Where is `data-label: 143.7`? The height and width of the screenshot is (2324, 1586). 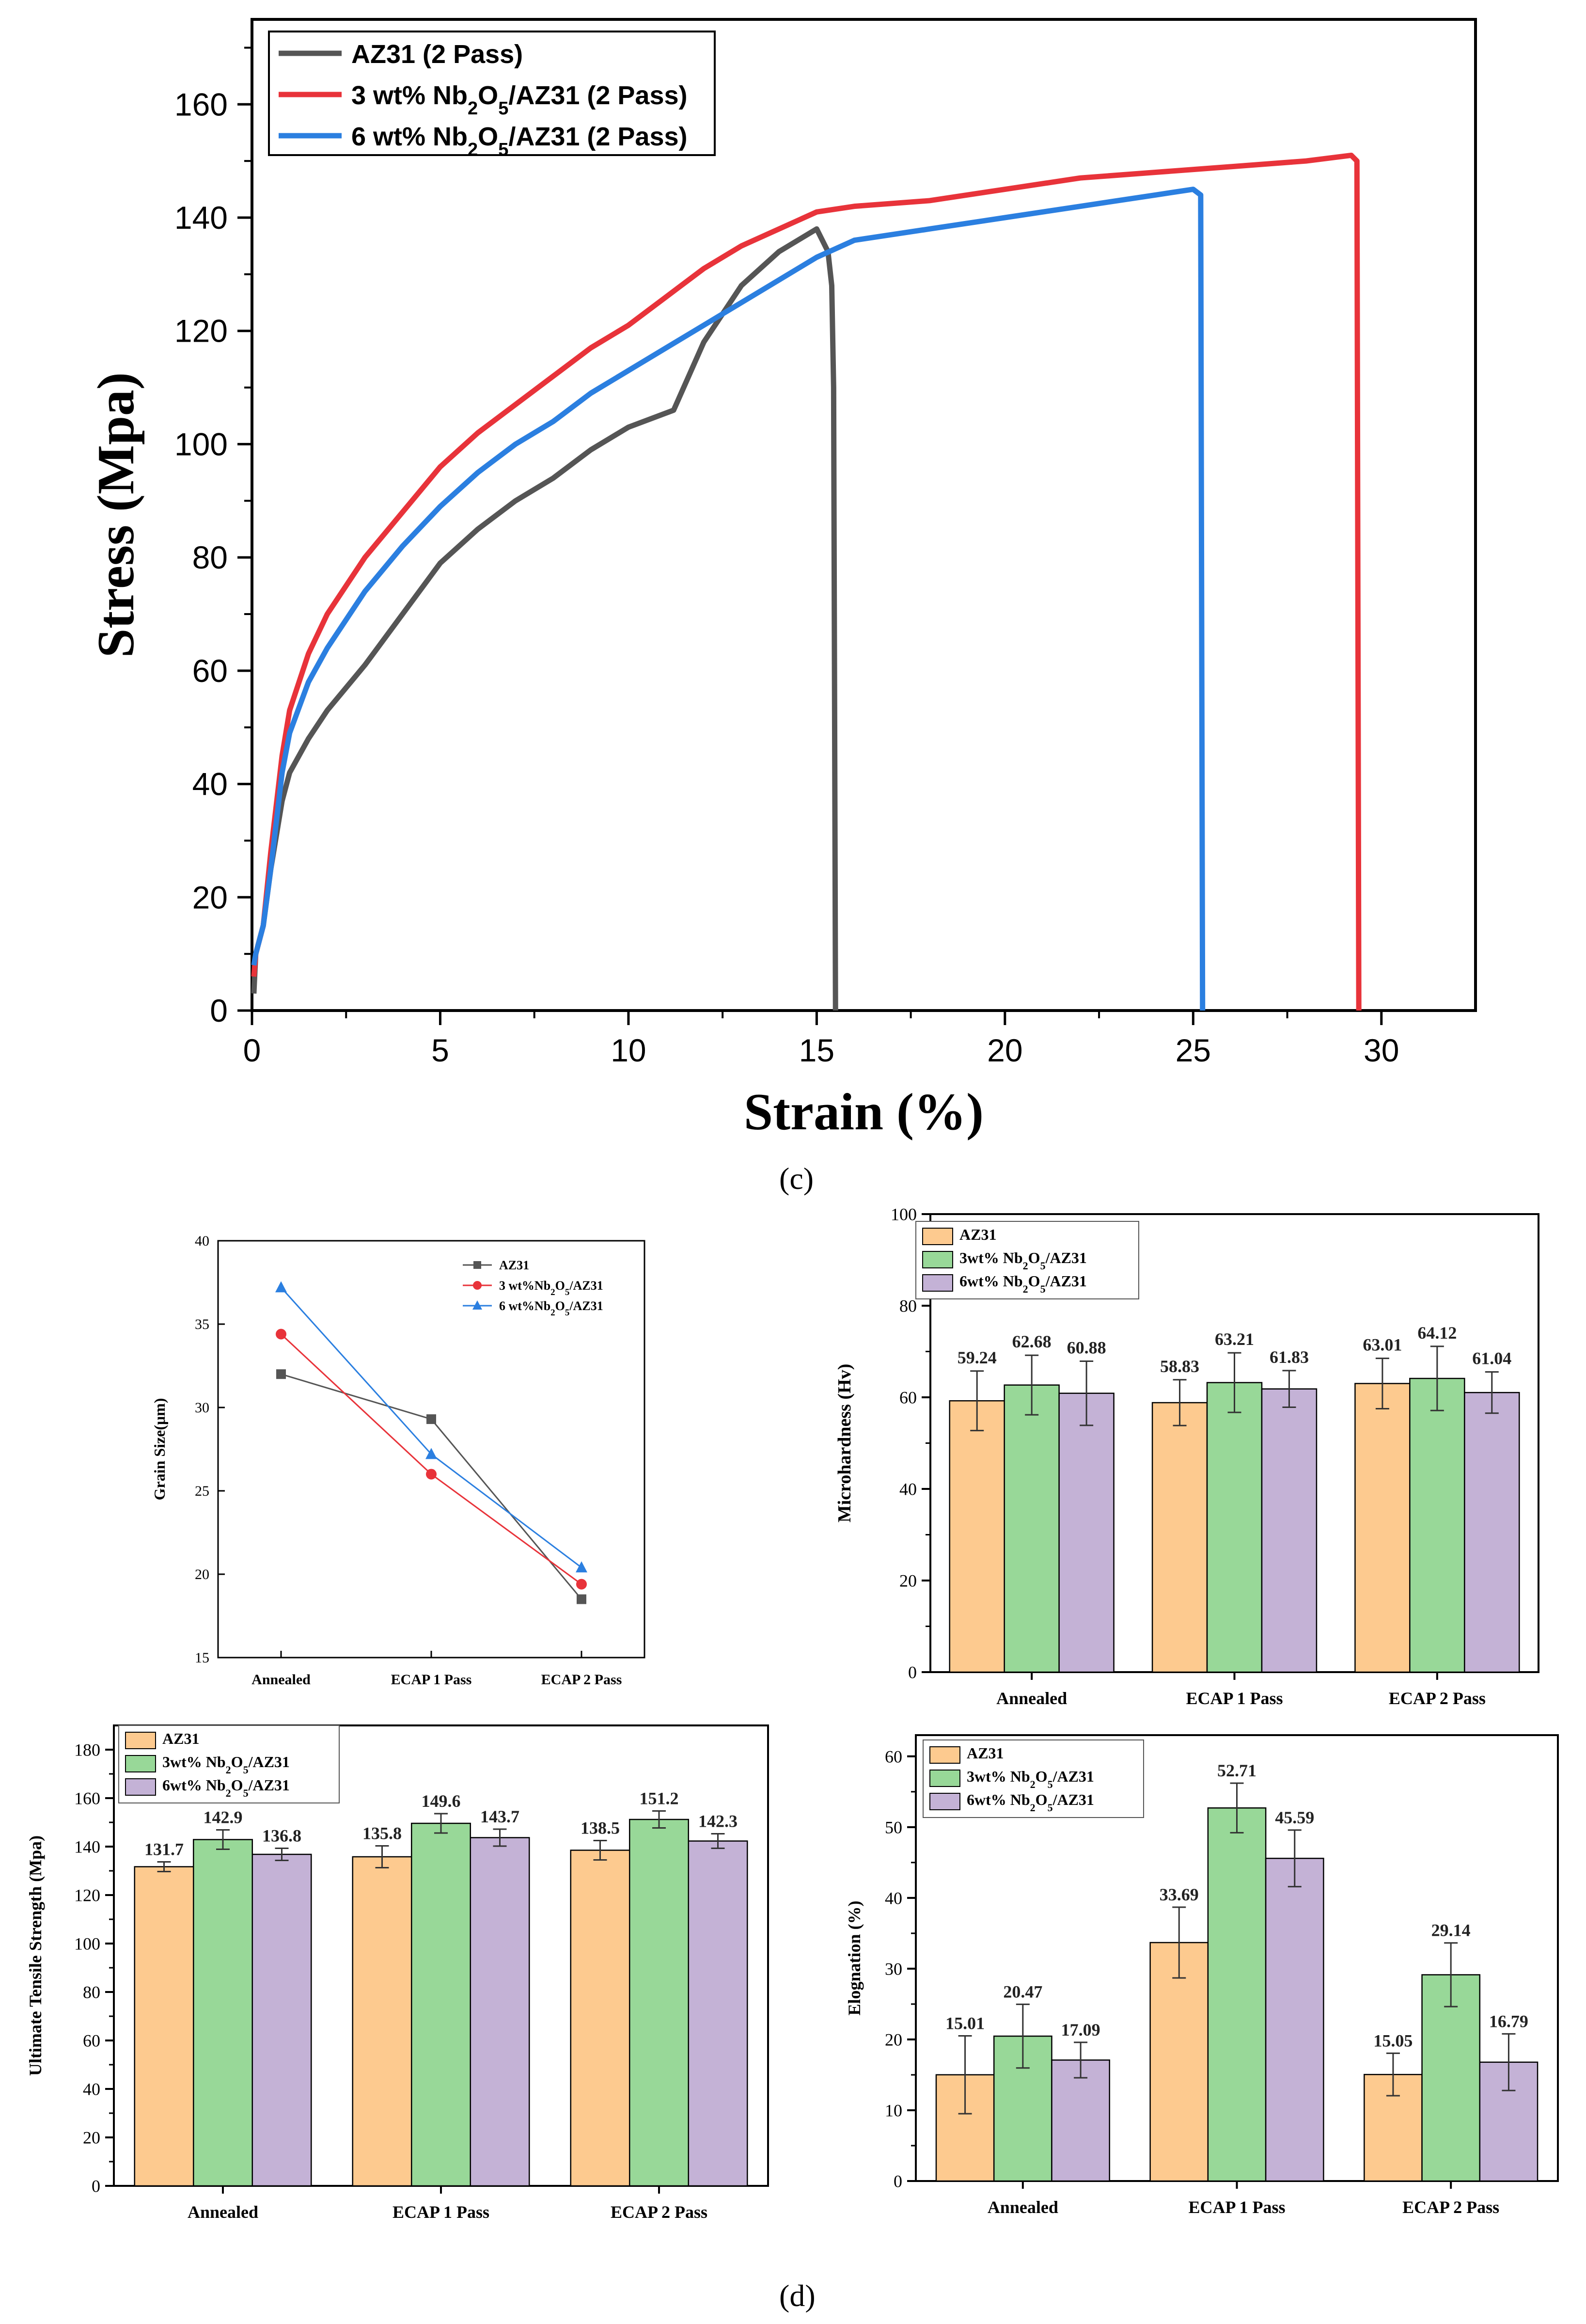 data-label: 143.7 is located at coordinates (500, 1816).